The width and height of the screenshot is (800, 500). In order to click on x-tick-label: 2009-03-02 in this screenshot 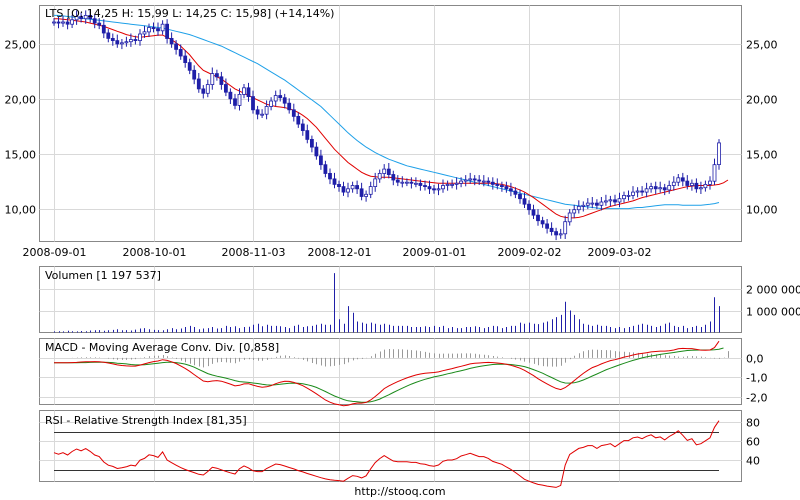, I will do `click(620, 252)`.